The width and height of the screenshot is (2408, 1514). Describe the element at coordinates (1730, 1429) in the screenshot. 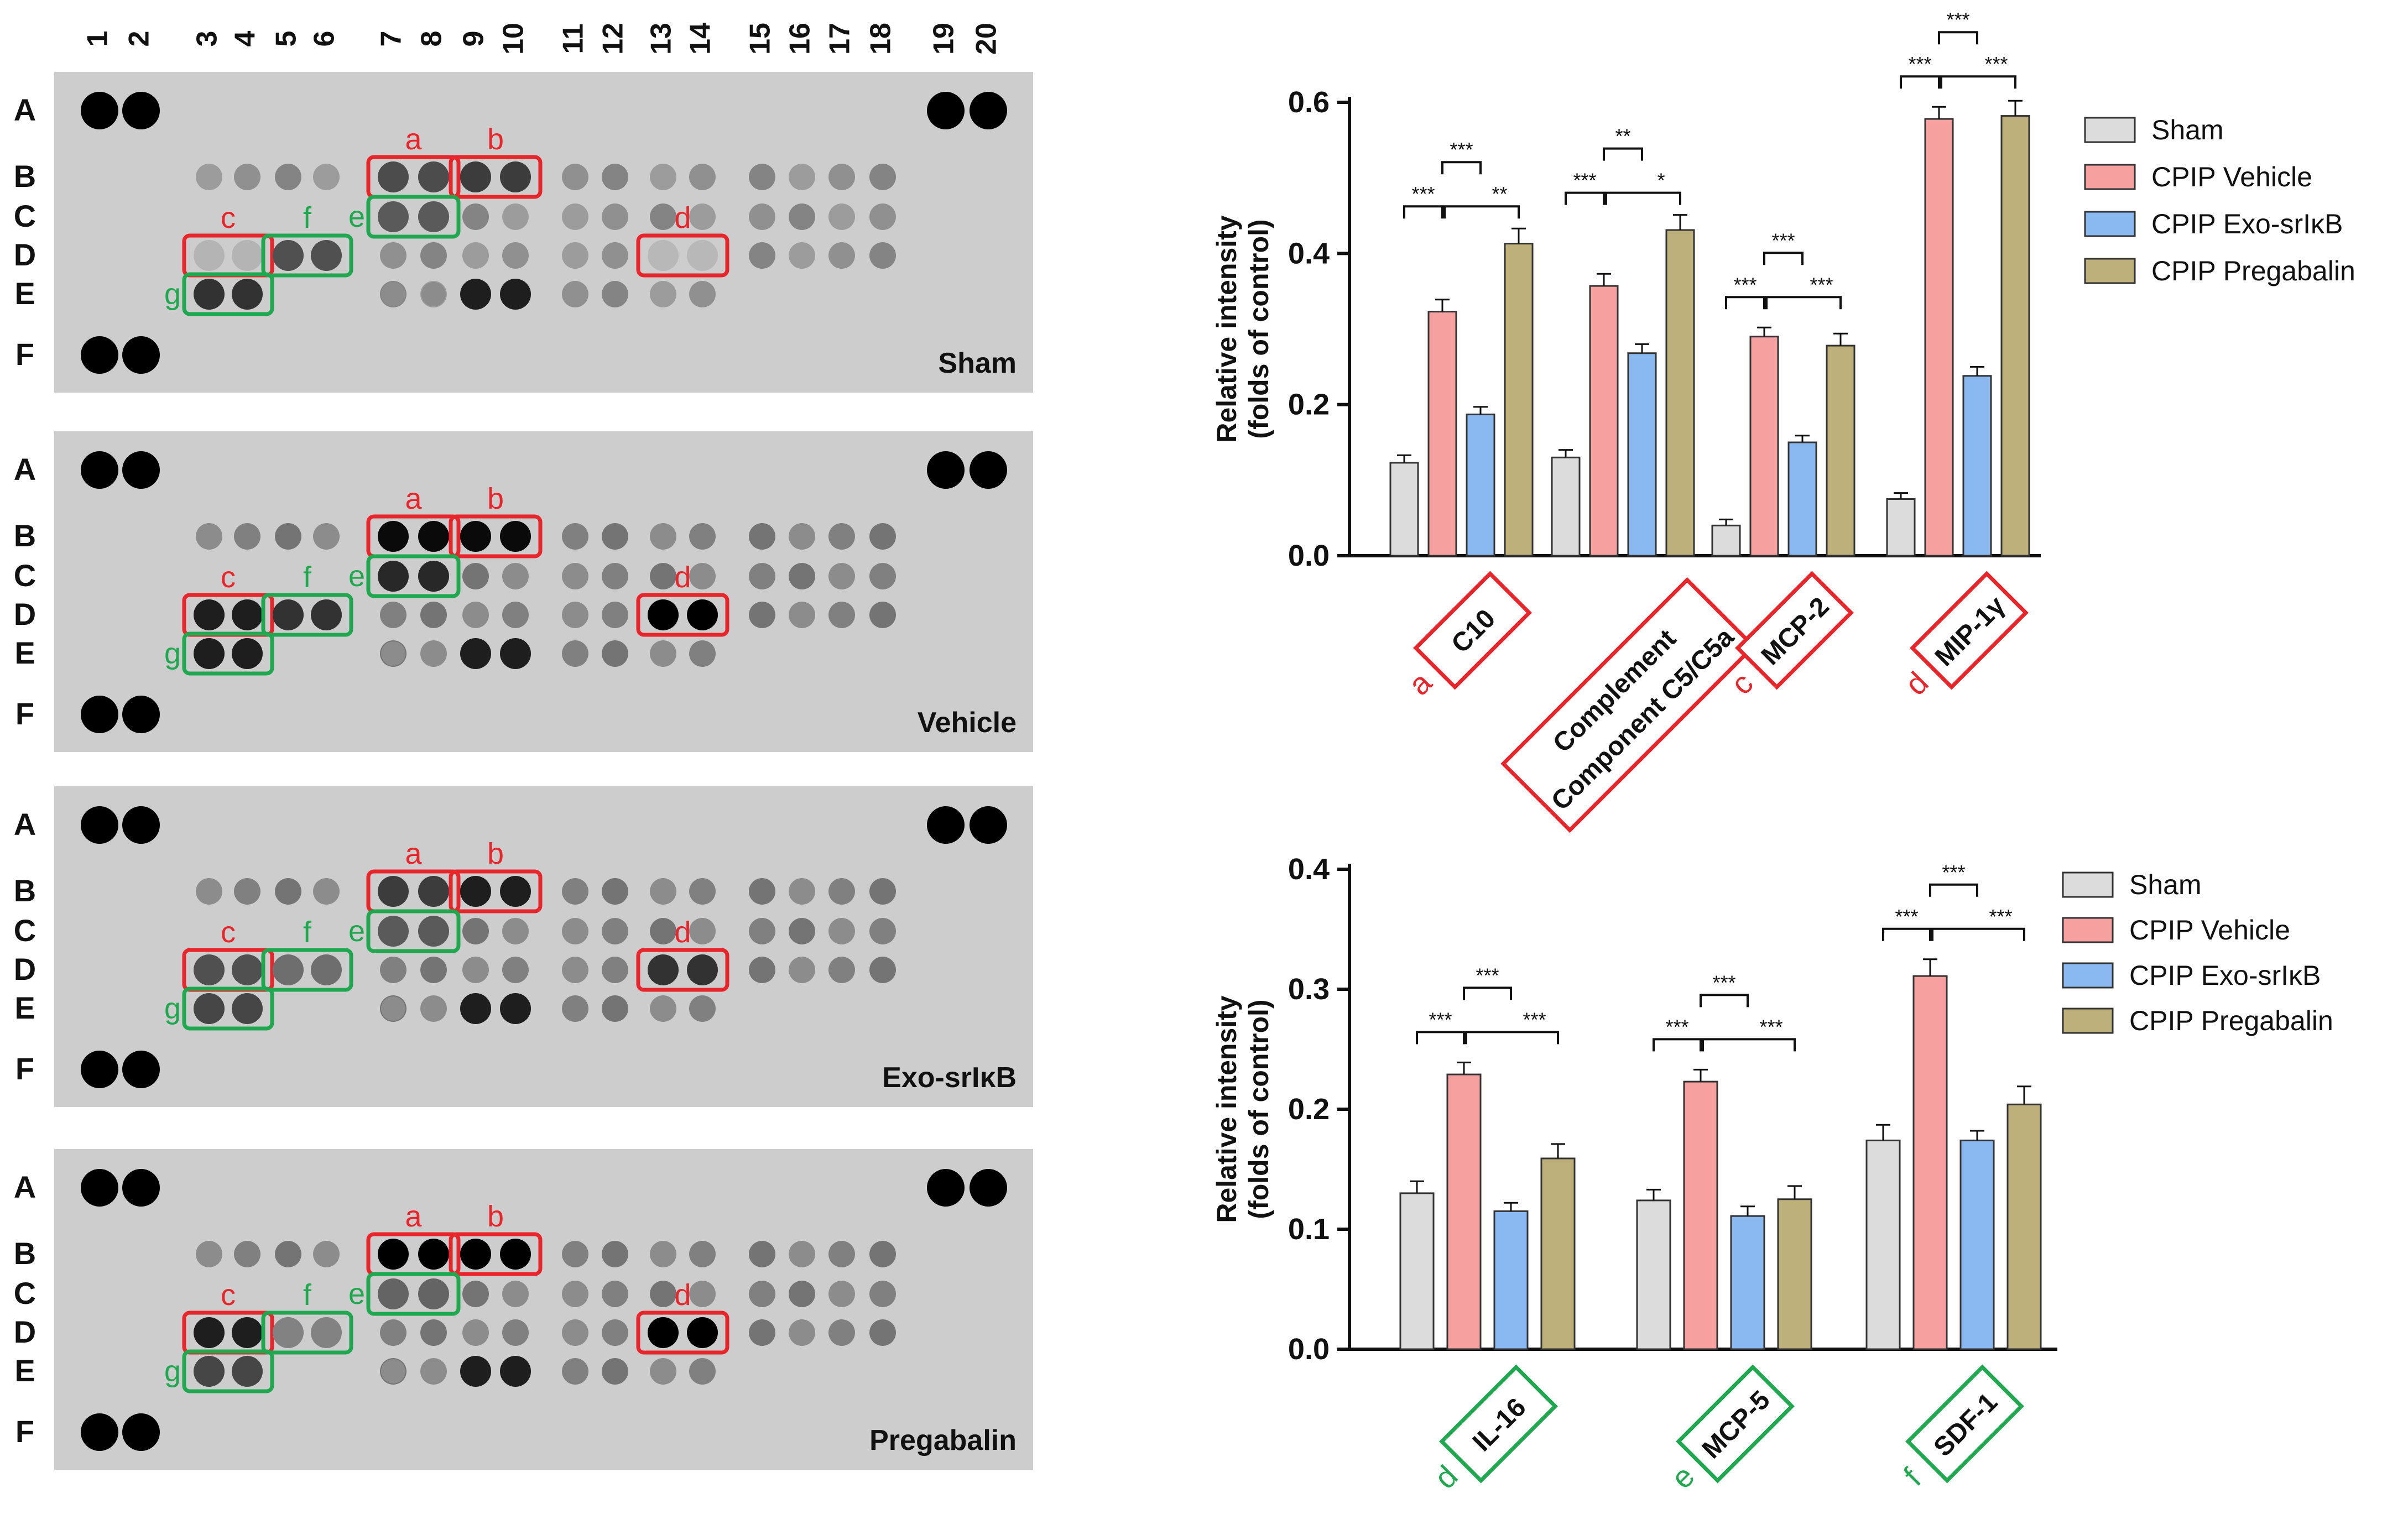

I see `category-label: MCP-5e` at that location.